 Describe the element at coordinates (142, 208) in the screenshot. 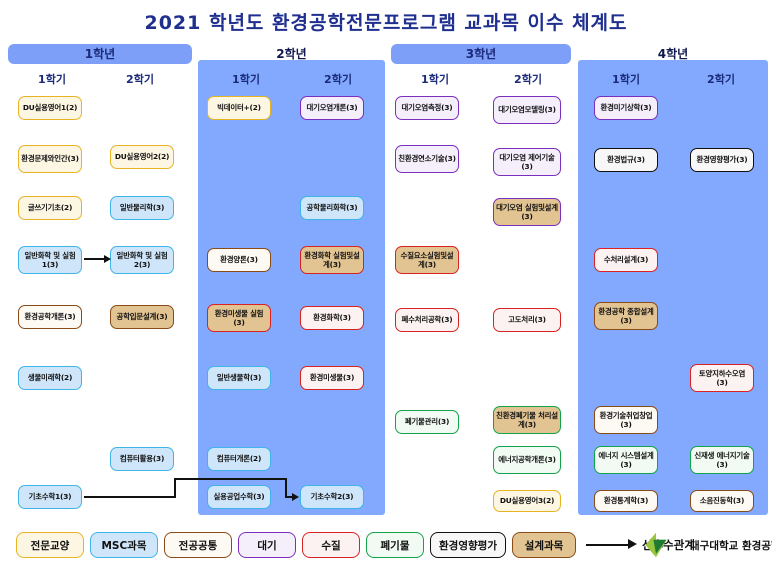

I see `course-box-y1s2-2: 일반물리학(3)` at that location.